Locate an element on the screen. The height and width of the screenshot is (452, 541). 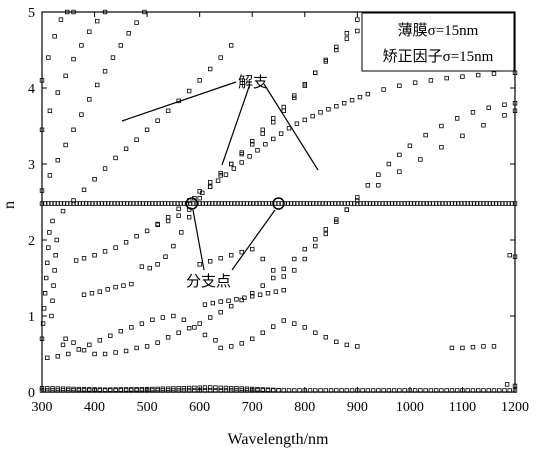
y-axis-label: n is located at coordinates (9, 205).